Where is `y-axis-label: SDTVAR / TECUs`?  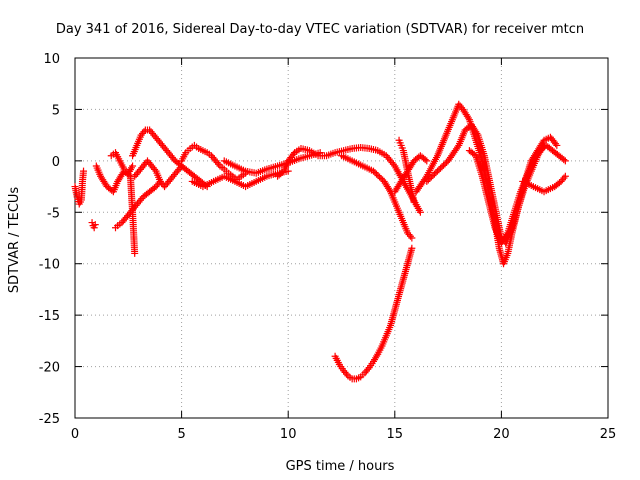 y-axis-label: SDTVAR / TECUs is located at coordinates (14, 240).